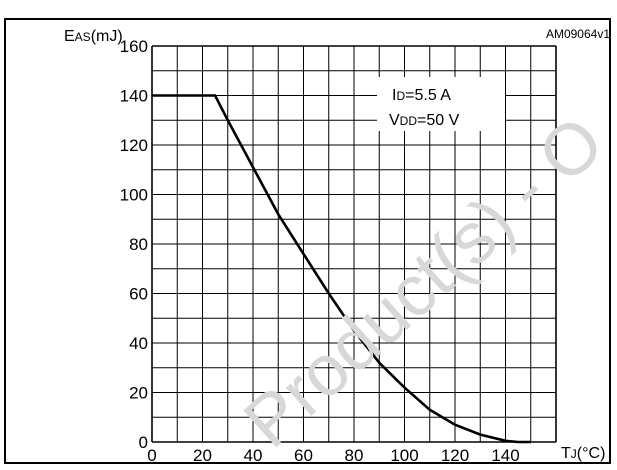 The height and width of the screenshot is (470, 617). I want to click on y-tick-label: 60, so click(138, 294).